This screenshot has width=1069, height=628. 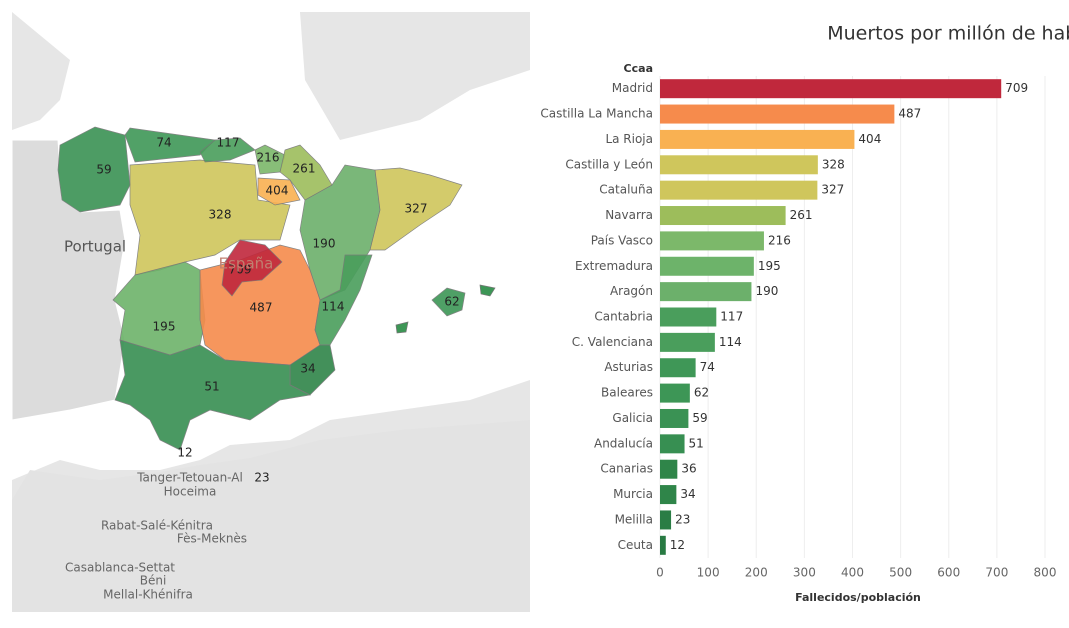 What do you see at coordinates (157, 526) in the screenshot?
I see `map-place-label: Rabat-Salé-Kénitra` at bounding box center [157, 526].